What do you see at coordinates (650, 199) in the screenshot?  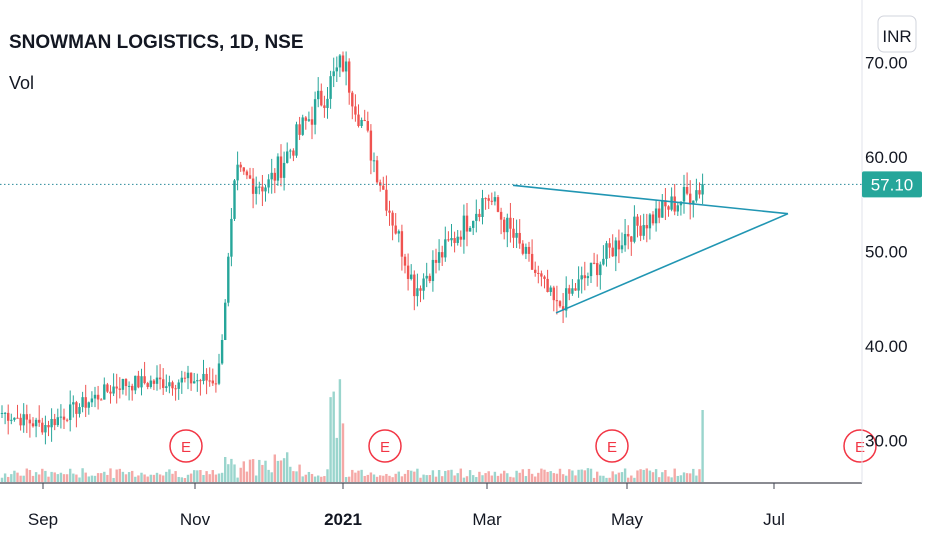 I see `triangle-upper-trendline` at bounding box center [650, 199].